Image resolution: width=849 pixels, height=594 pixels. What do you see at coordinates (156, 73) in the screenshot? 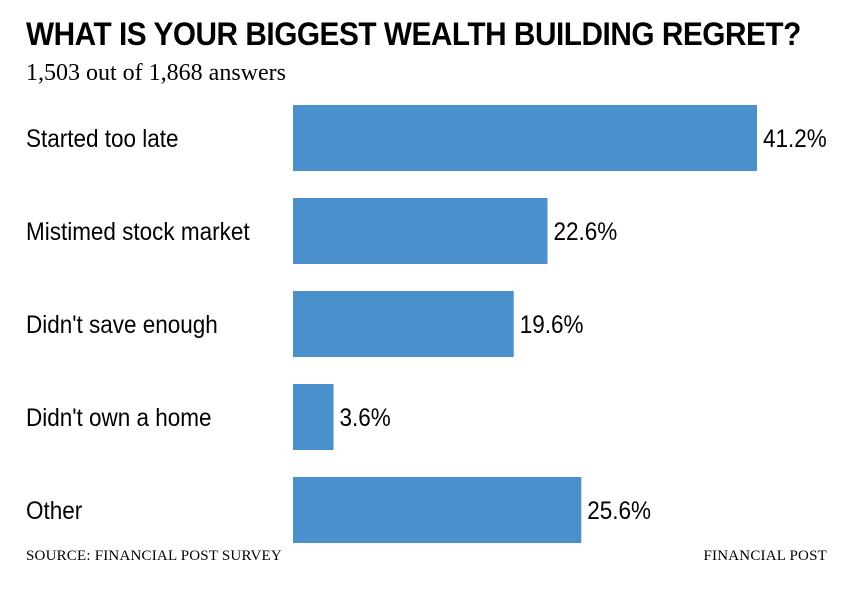
I see `chart-subtitle: 1,503 out of 1,868 answers` at bounding box center [156, 73].